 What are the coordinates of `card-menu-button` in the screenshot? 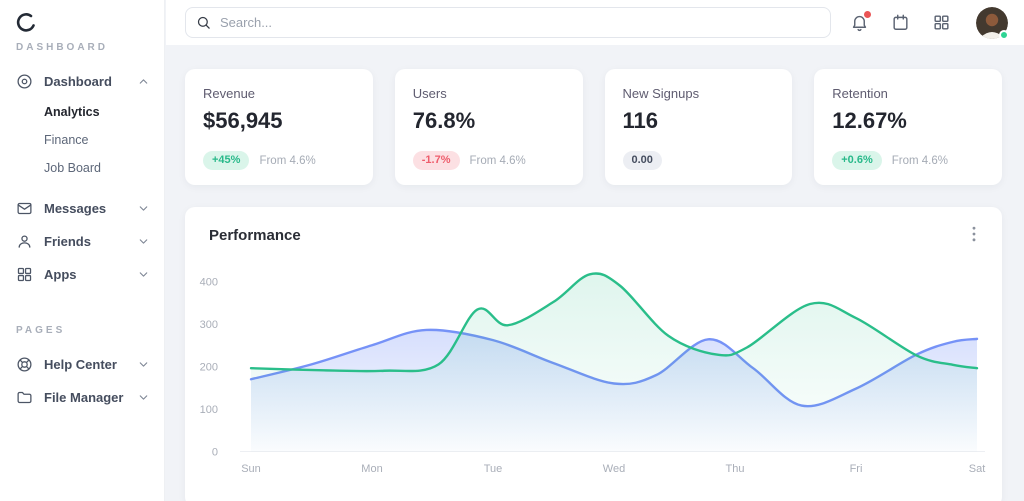 It's located at (974, 235).